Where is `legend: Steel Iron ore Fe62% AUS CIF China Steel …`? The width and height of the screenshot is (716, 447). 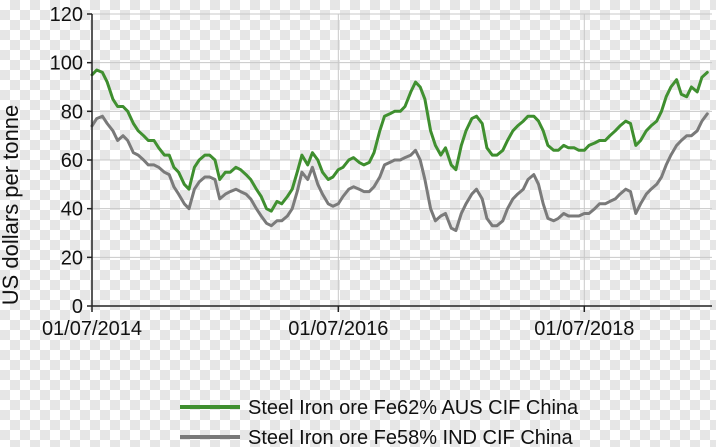 legend: Steel Iron ore Fe62% AUS CIF China Steel … is located at coordinates (379, 422).